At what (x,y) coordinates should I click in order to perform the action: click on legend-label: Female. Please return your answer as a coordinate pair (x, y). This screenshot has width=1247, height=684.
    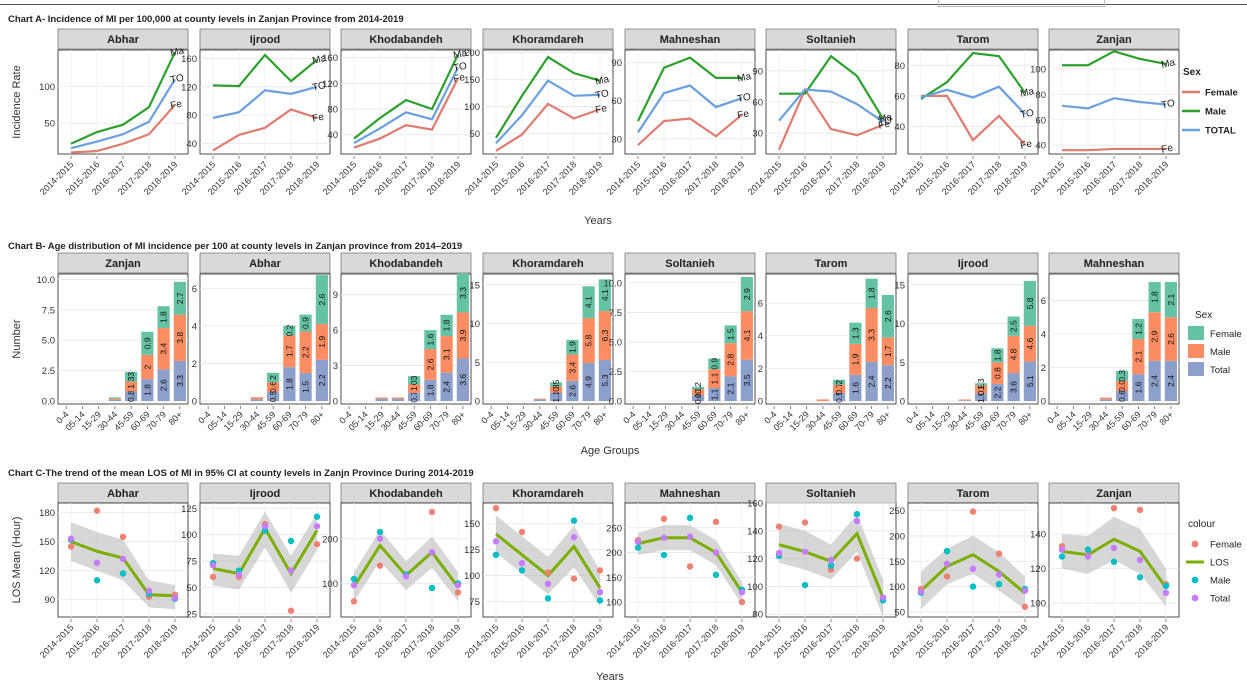
    Looking at the image, I should click on (1226, 334).